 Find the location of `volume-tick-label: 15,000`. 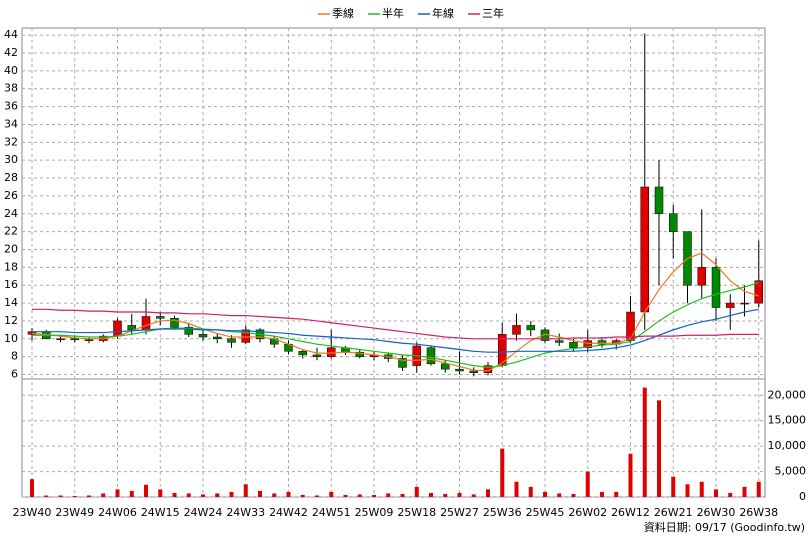

volume-tick-label: 15,000 is located at coordinates (787, 420).